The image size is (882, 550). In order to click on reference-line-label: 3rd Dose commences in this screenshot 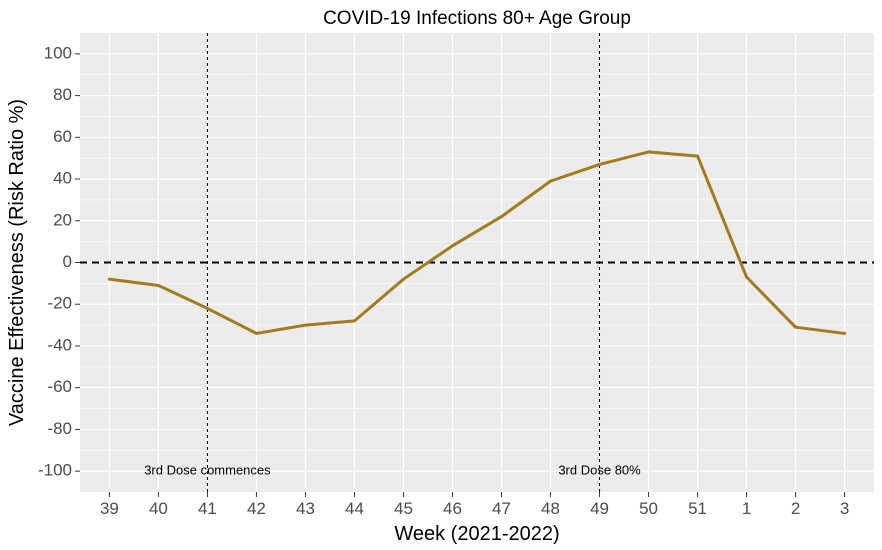, I will do `click(207, 470)`.